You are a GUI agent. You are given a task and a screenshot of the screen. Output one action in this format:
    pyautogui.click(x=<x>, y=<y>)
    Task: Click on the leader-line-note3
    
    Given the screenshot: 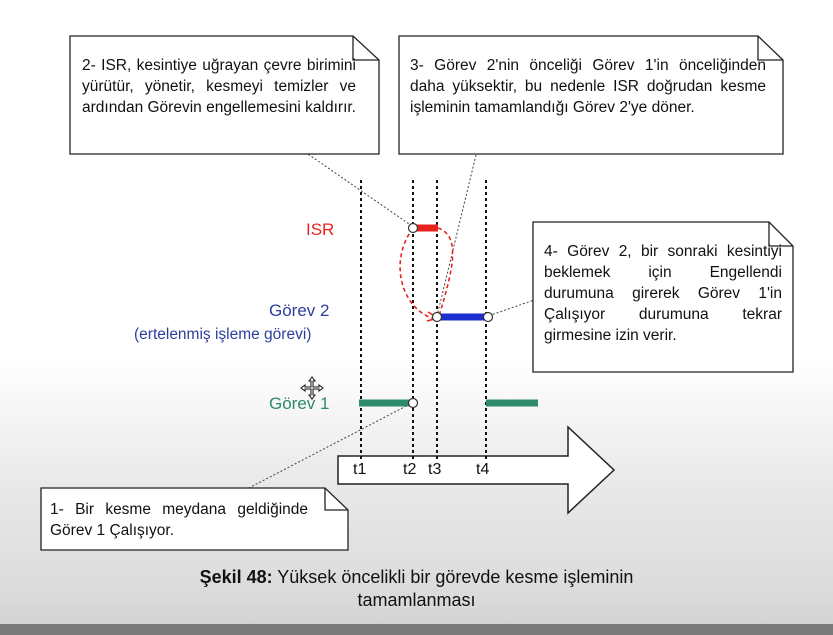 What is the action you would take?
    pyautogui.click(x=456, y=235)
    